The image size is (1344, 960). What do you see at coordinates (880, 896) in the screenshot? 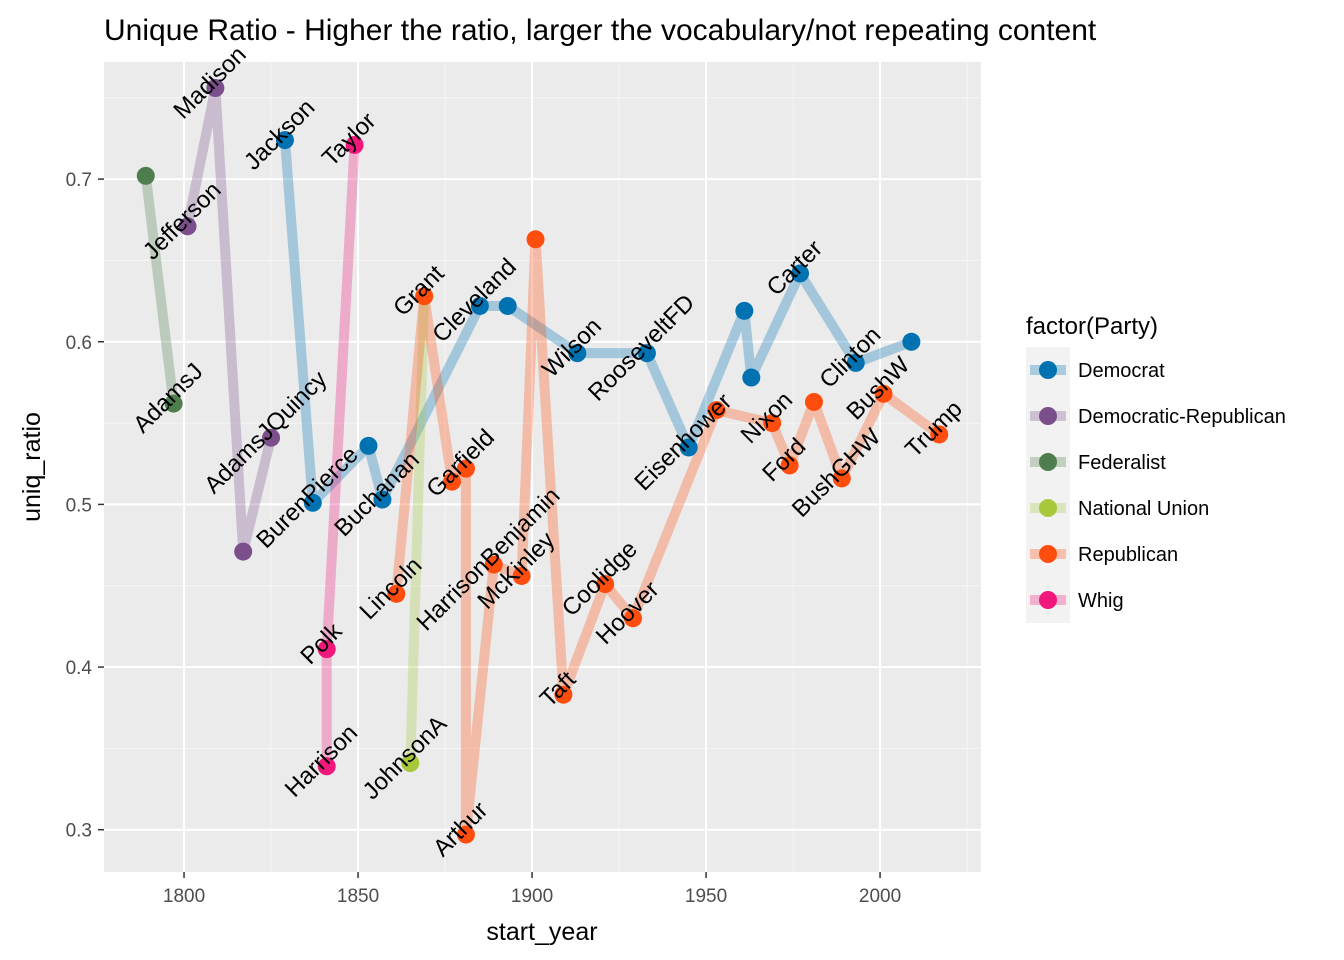
I see `x-tick-label: 2000` at bounding box center [880, 896].